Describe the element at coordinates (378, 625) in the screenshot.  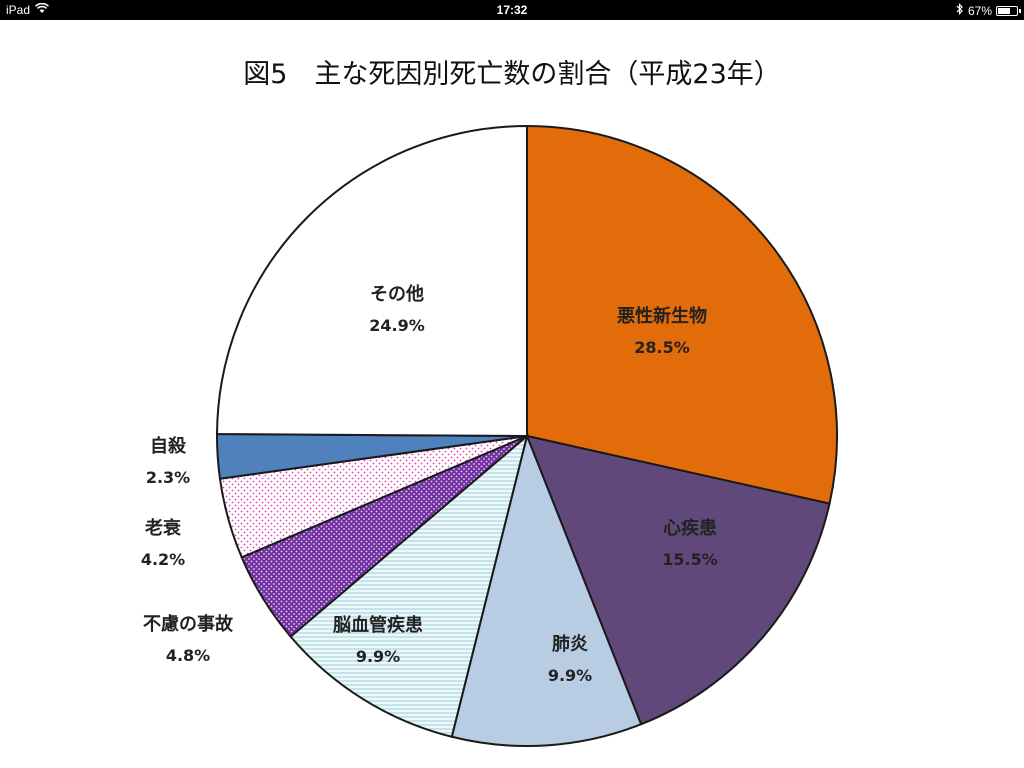
I see `slice-label: 脳血管疾患` at that location.